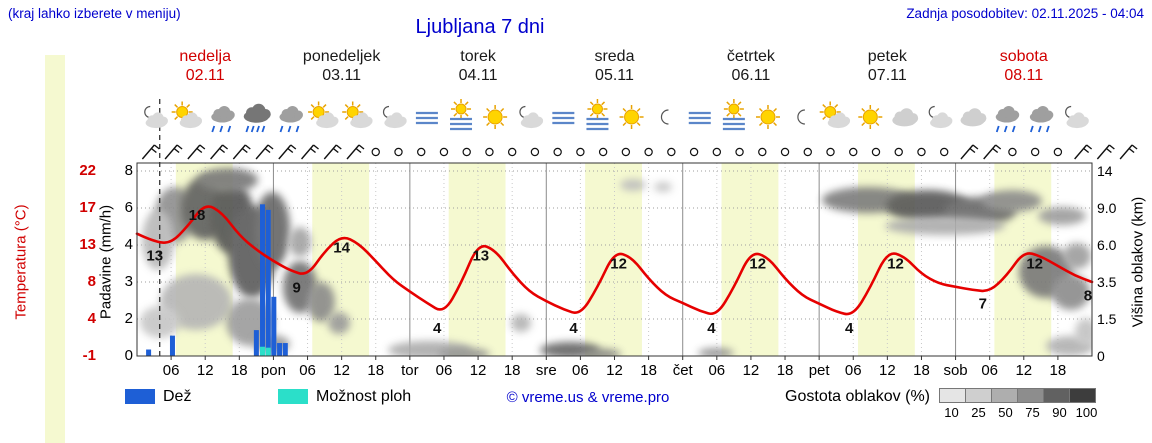  What do you see at coordinates (978, 412) in the screenshot?
I see `cloud-scale-value: 25` at bounding box center [978, 412].